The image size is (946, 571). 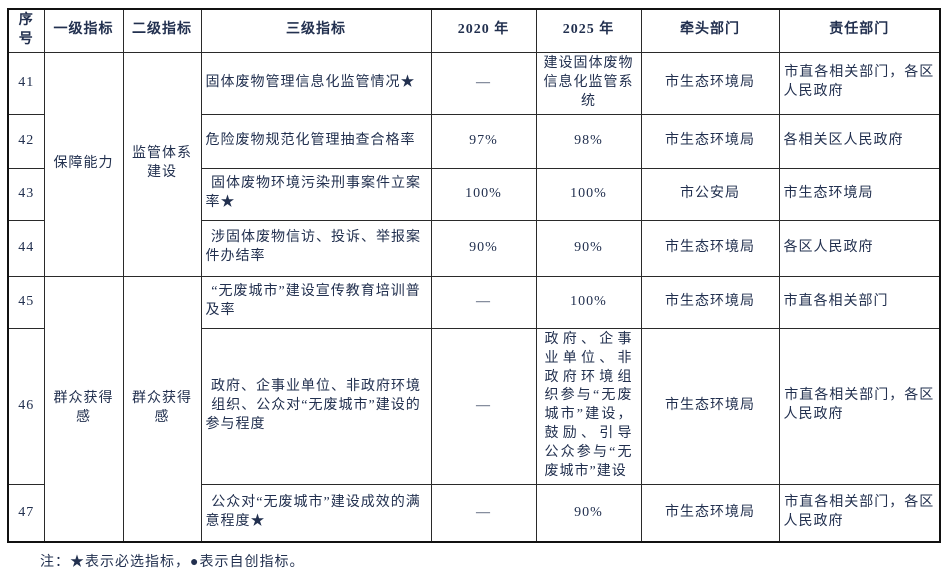 What do you see at coordinates (859, 194) in the screenshot?
I see `cell-resp: 市生态环境局` at bounding box center [859, 194].